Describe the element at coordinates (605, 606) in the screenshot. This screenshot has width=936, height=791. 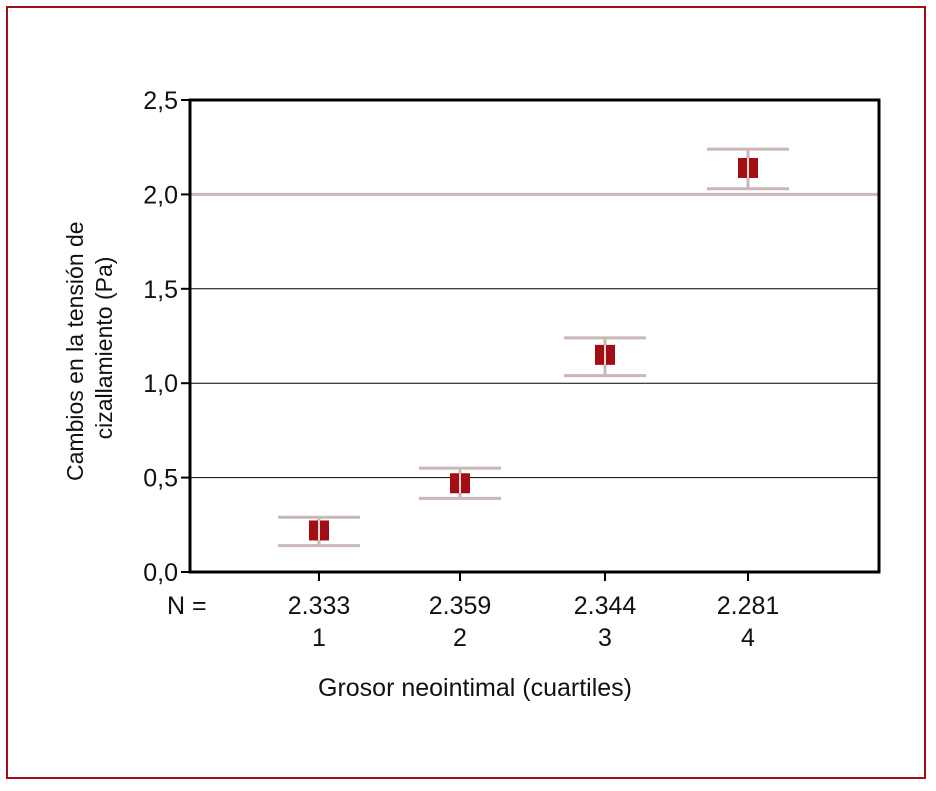
I see `x-tick-n-value: 2.344` at that location.